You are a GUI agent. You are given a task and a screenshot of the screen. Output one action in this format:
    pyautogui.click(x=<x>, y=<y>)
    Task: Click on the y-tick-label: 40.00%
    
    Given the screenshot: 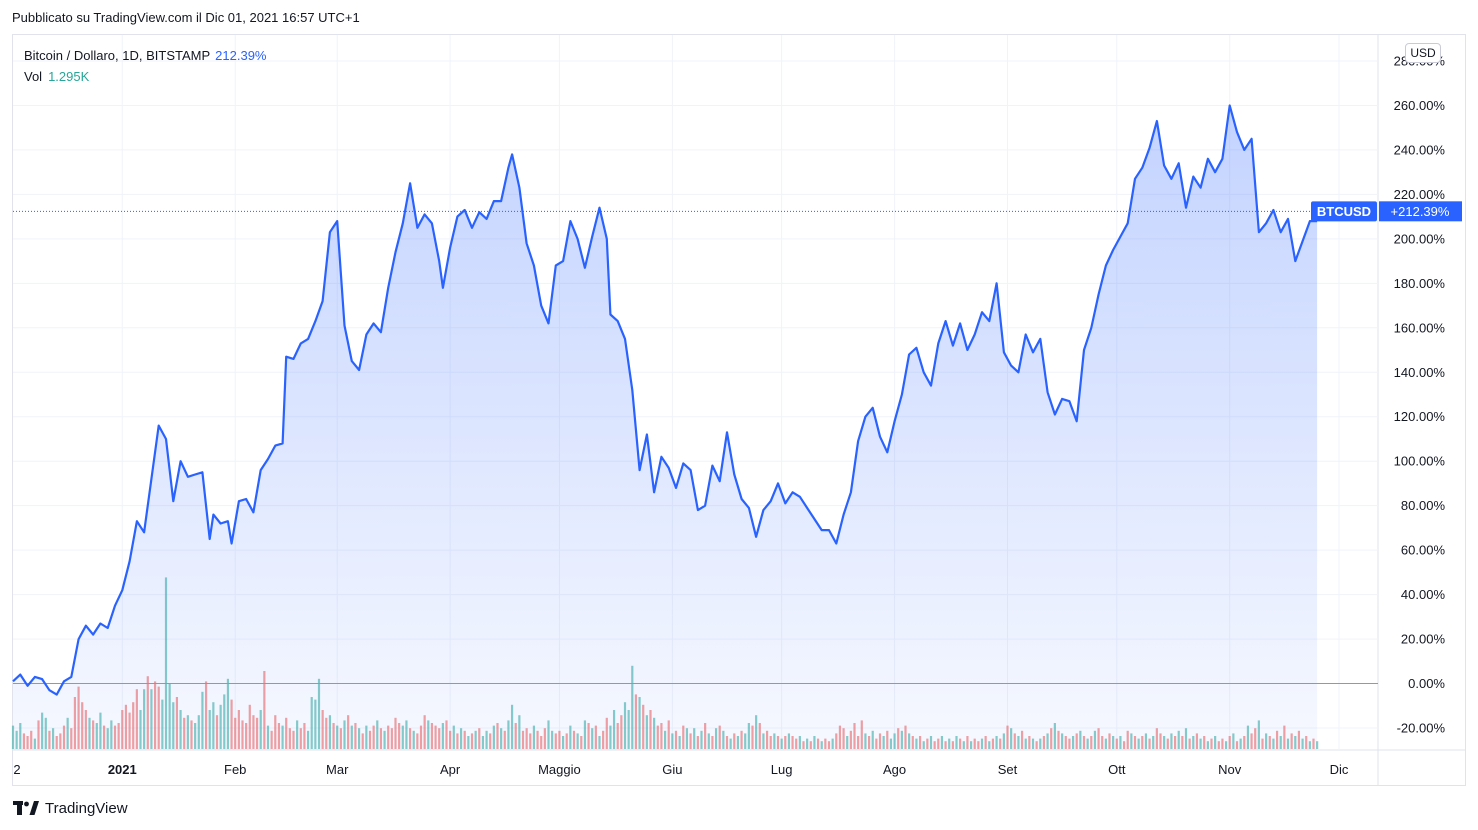 What is the action you would take?
    pyautogui.click(x=1423, y=594)
    